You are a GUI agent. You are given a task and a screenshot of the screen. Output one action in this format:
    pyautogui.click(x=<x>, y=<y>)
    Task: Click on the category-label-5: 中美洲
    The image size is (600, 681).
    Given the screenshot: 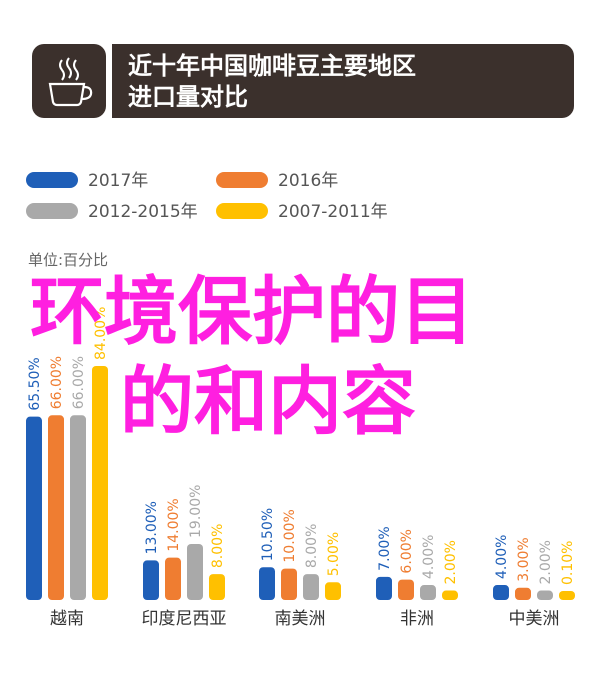 What is the action you would take?
    pyautogui.click(x=534, y=619)
    